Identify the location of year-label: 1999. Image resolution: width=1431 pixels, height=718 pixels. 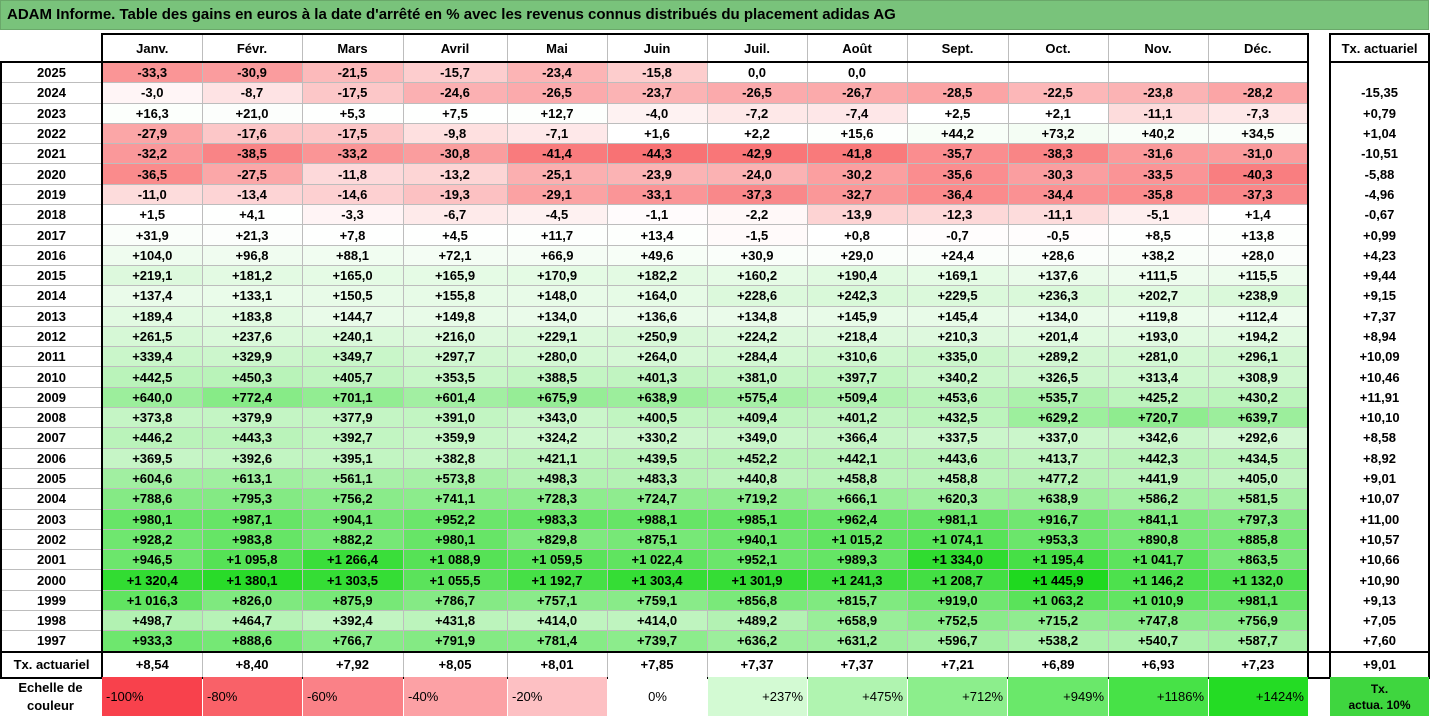
(51, 600).